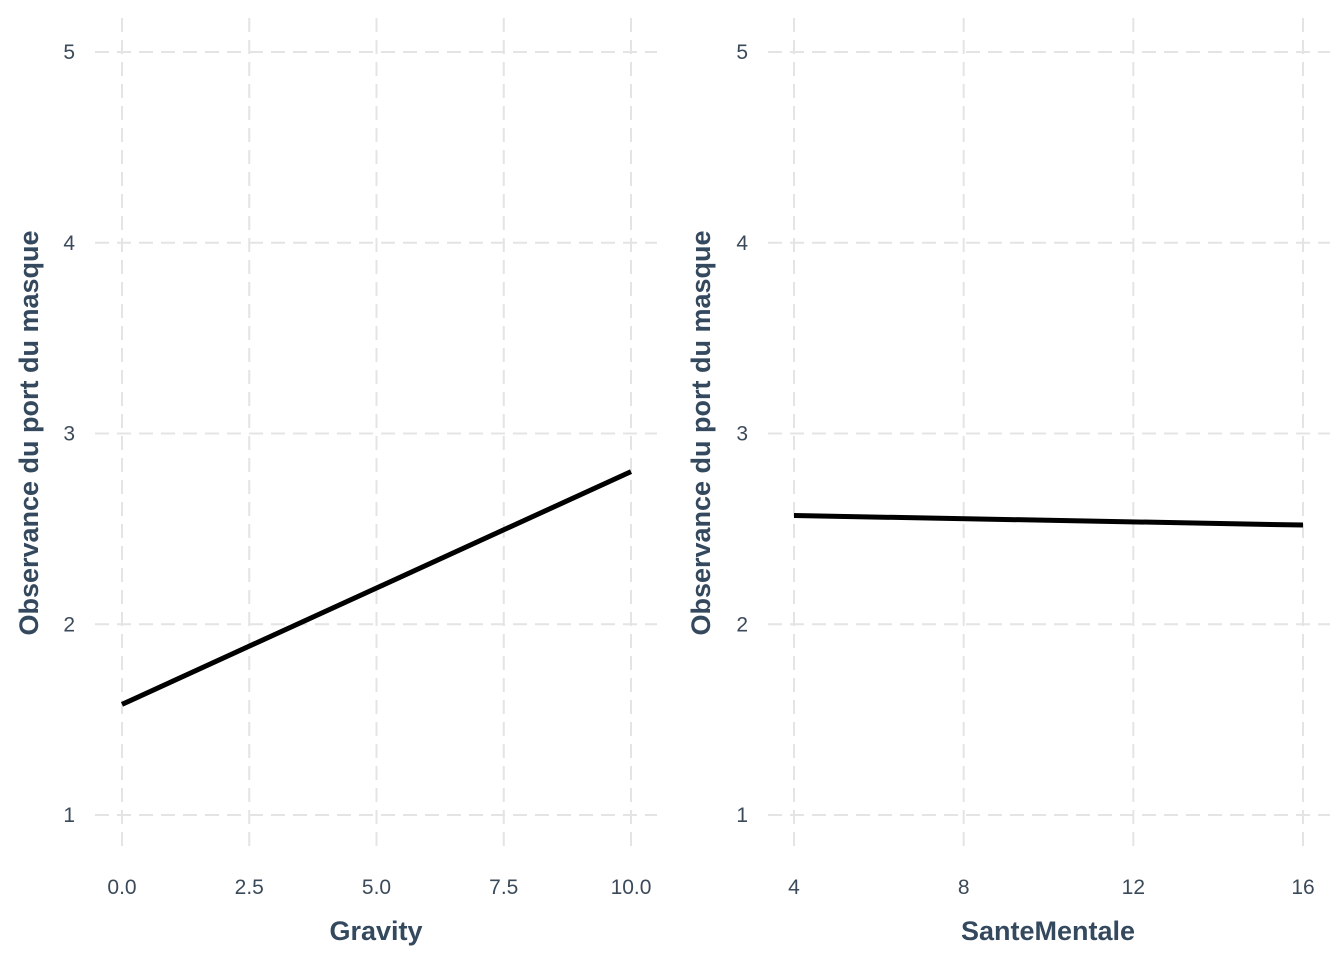  I want to click on x-tick-label: 0.0, so click(121, 887).